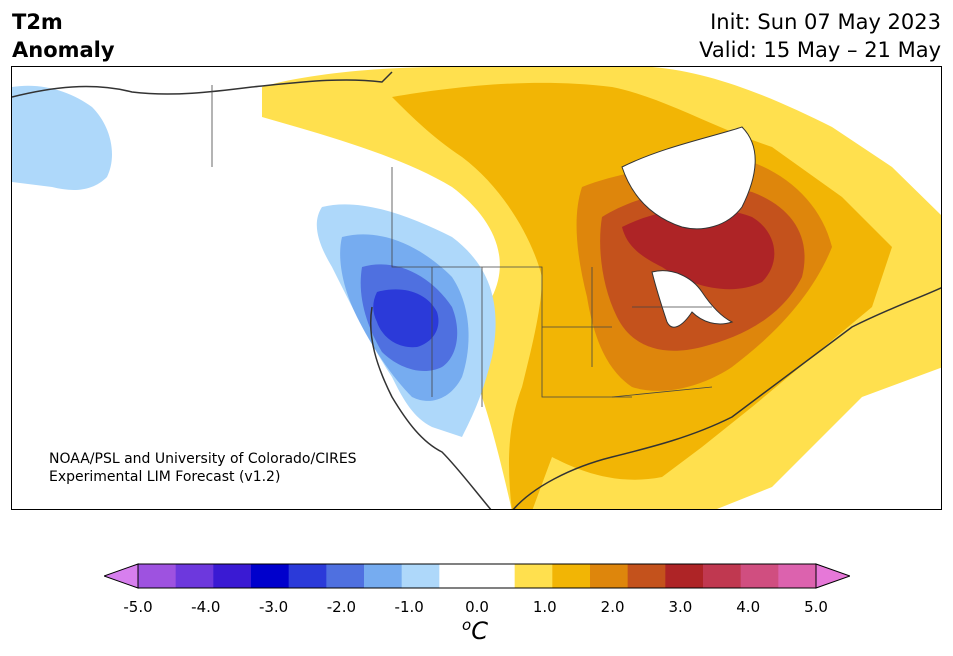  I want to click on colorbar-unit: oC, so click(475, 630).